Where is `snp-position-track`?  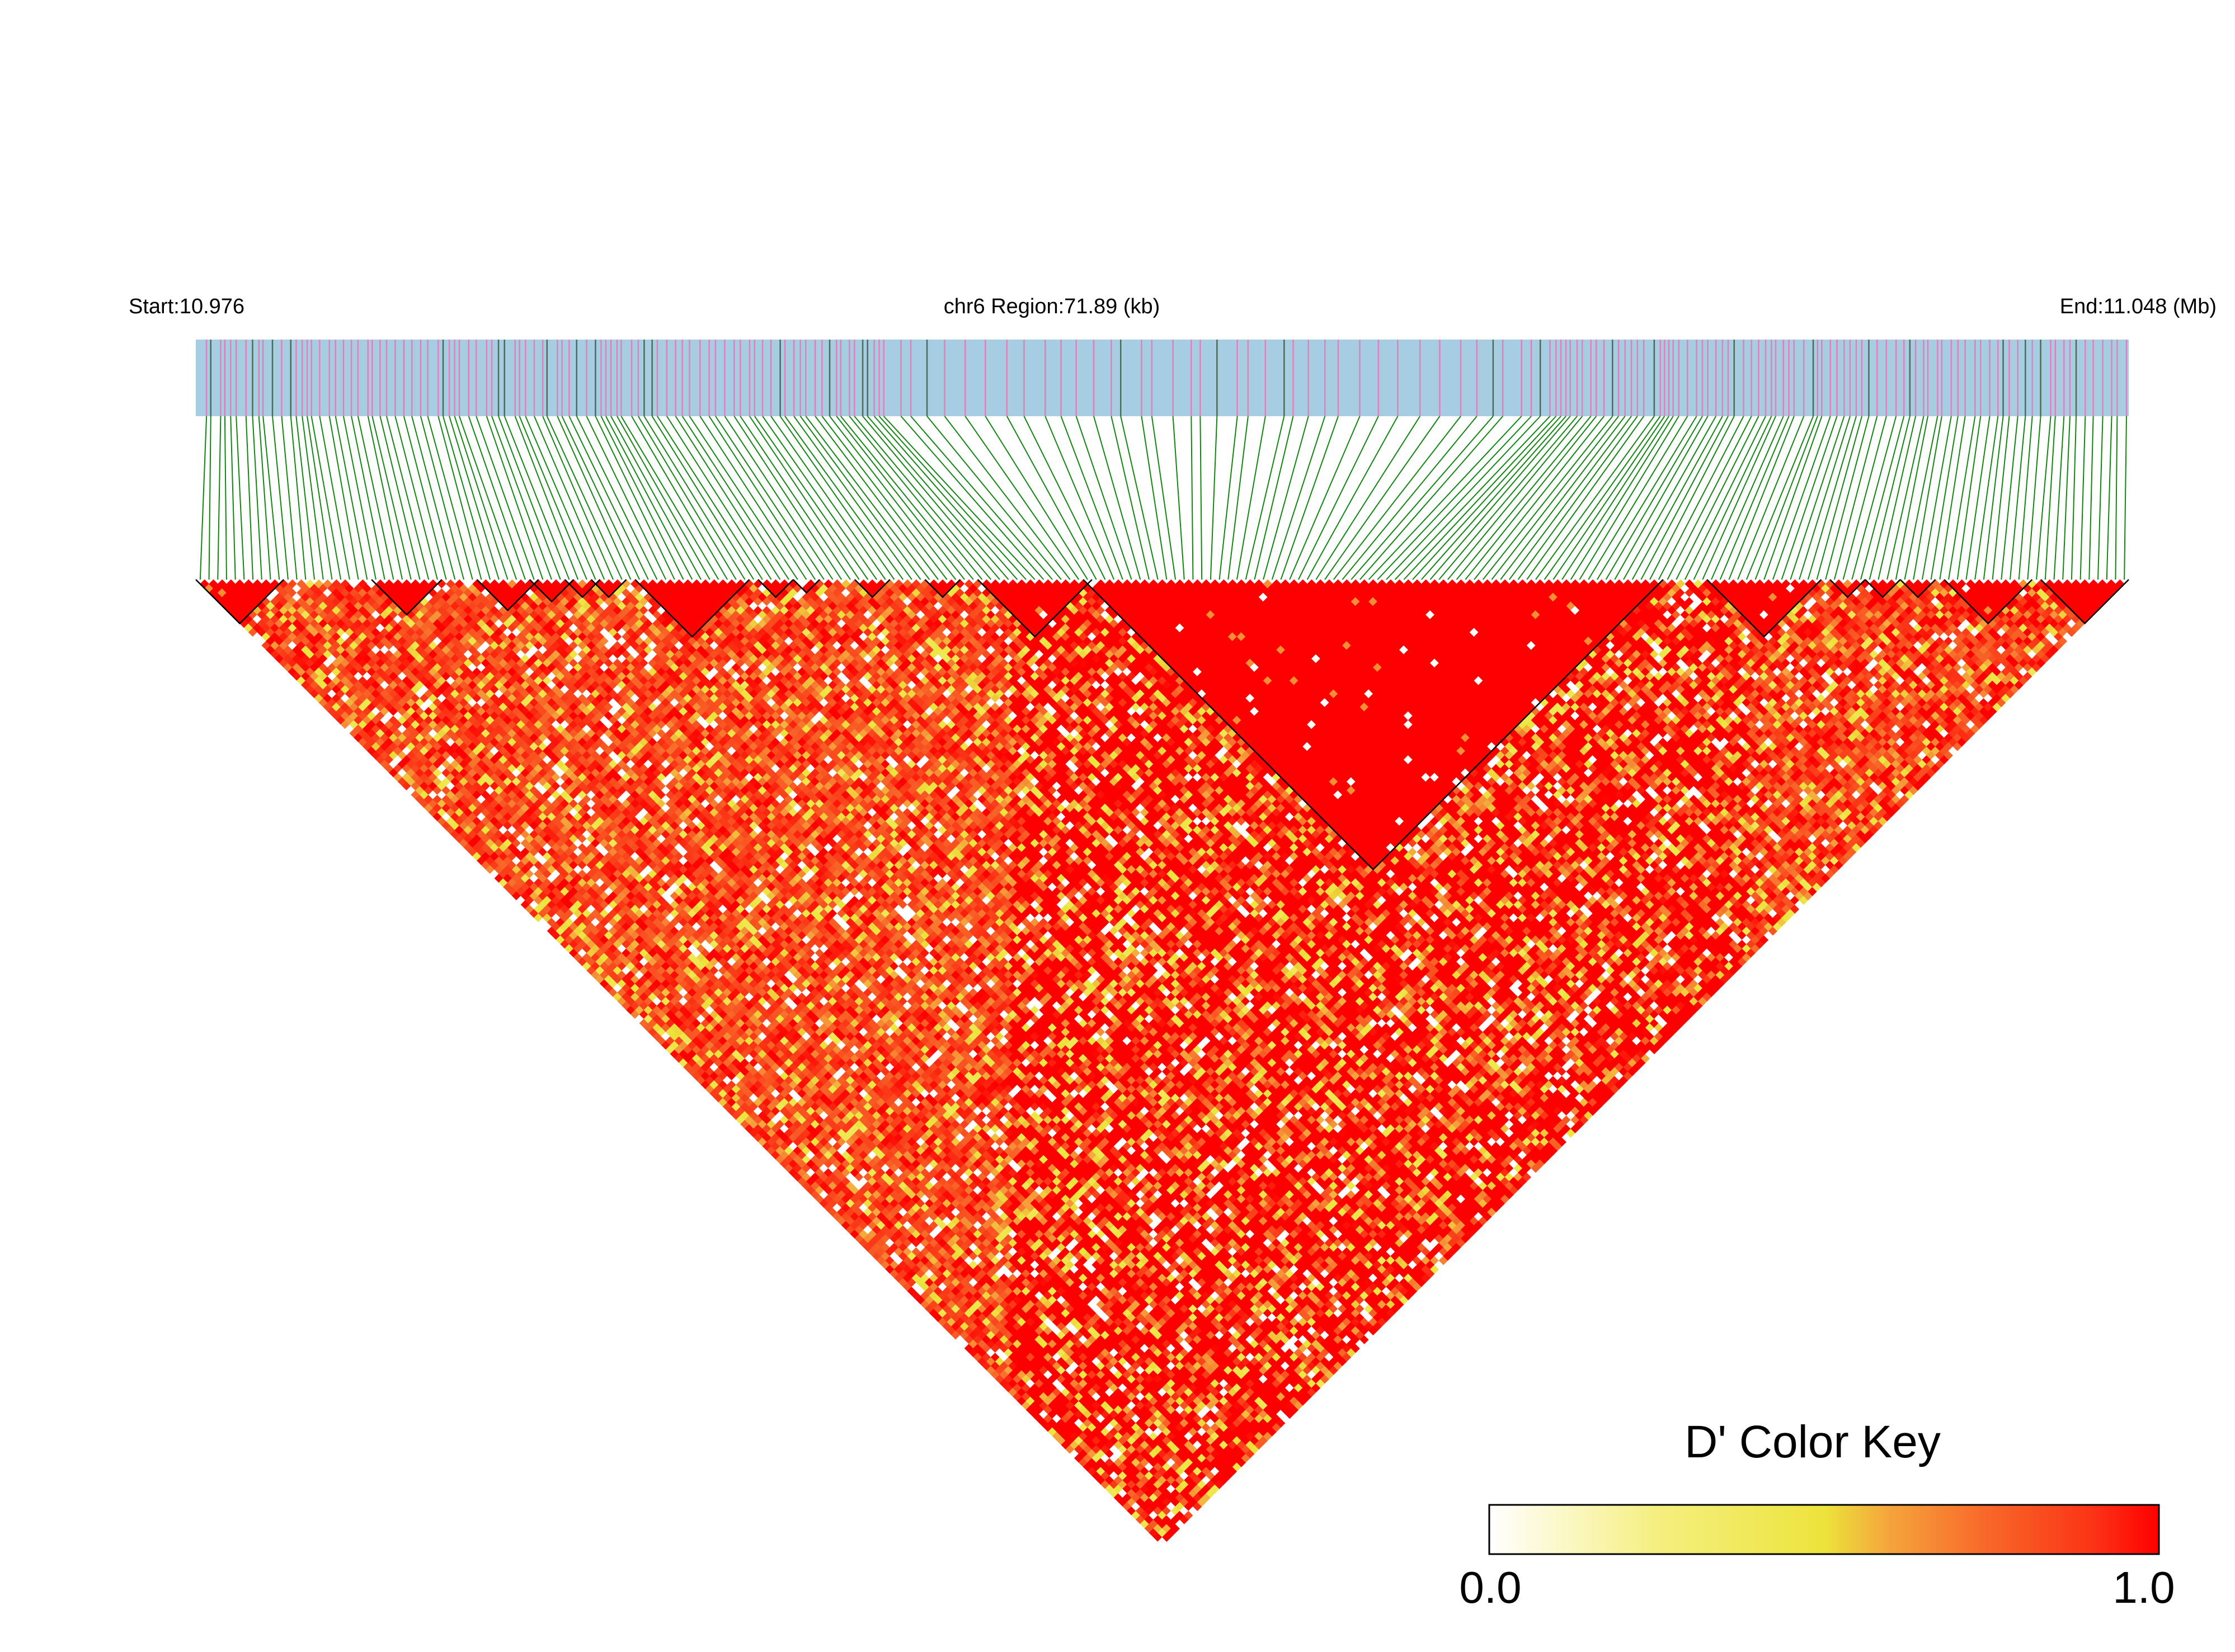 snp-position-track is located at coordinates (1162, 378).